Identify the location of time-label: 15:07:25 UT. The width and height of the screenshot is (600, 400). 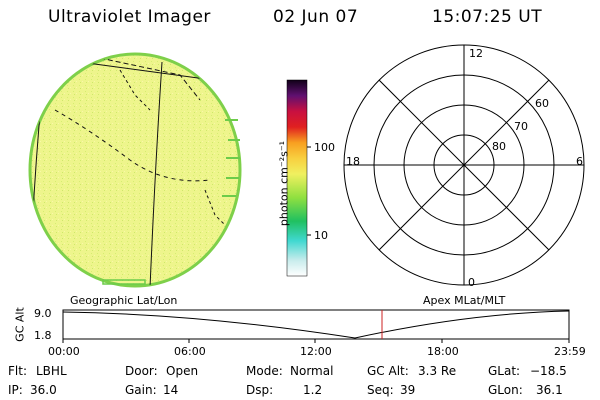
(487, 17).